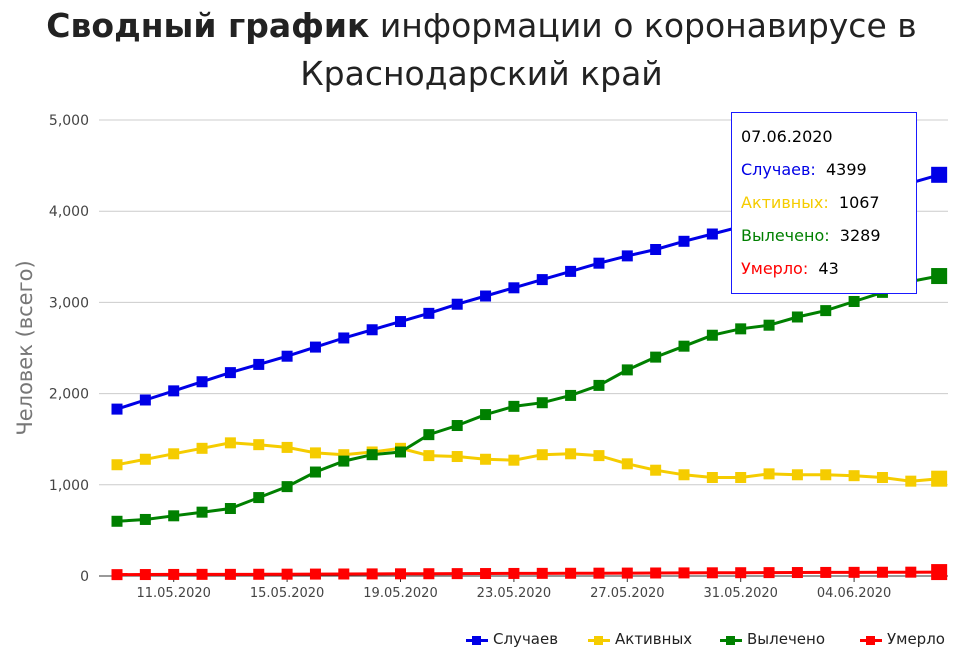 The height and width of the screenshot is (656, 963). I want to click on legend-item-cases: Случаев, so click(512, 641).